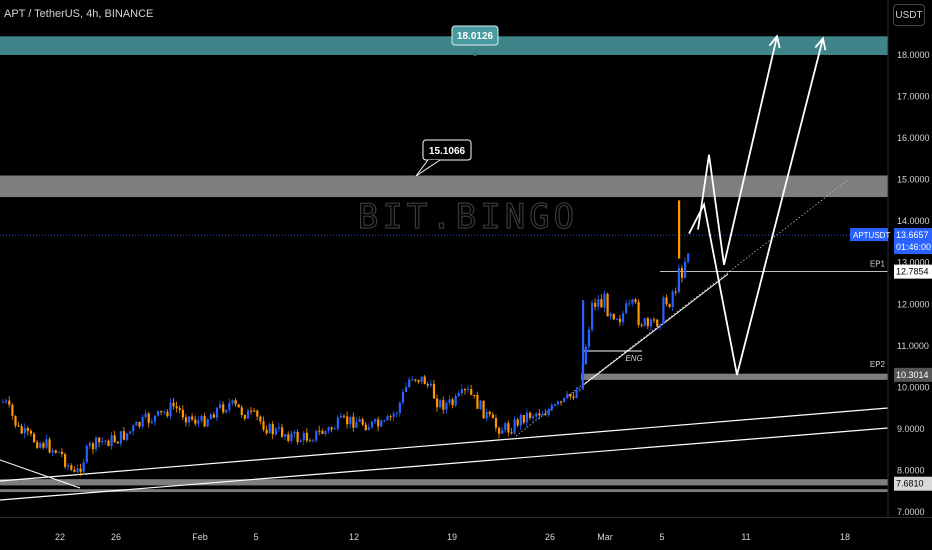 The image size is (932, 550). Describe the element at coordinates (200, 537) in the screenshot. I see `x-tick-label: Feb` at that location.